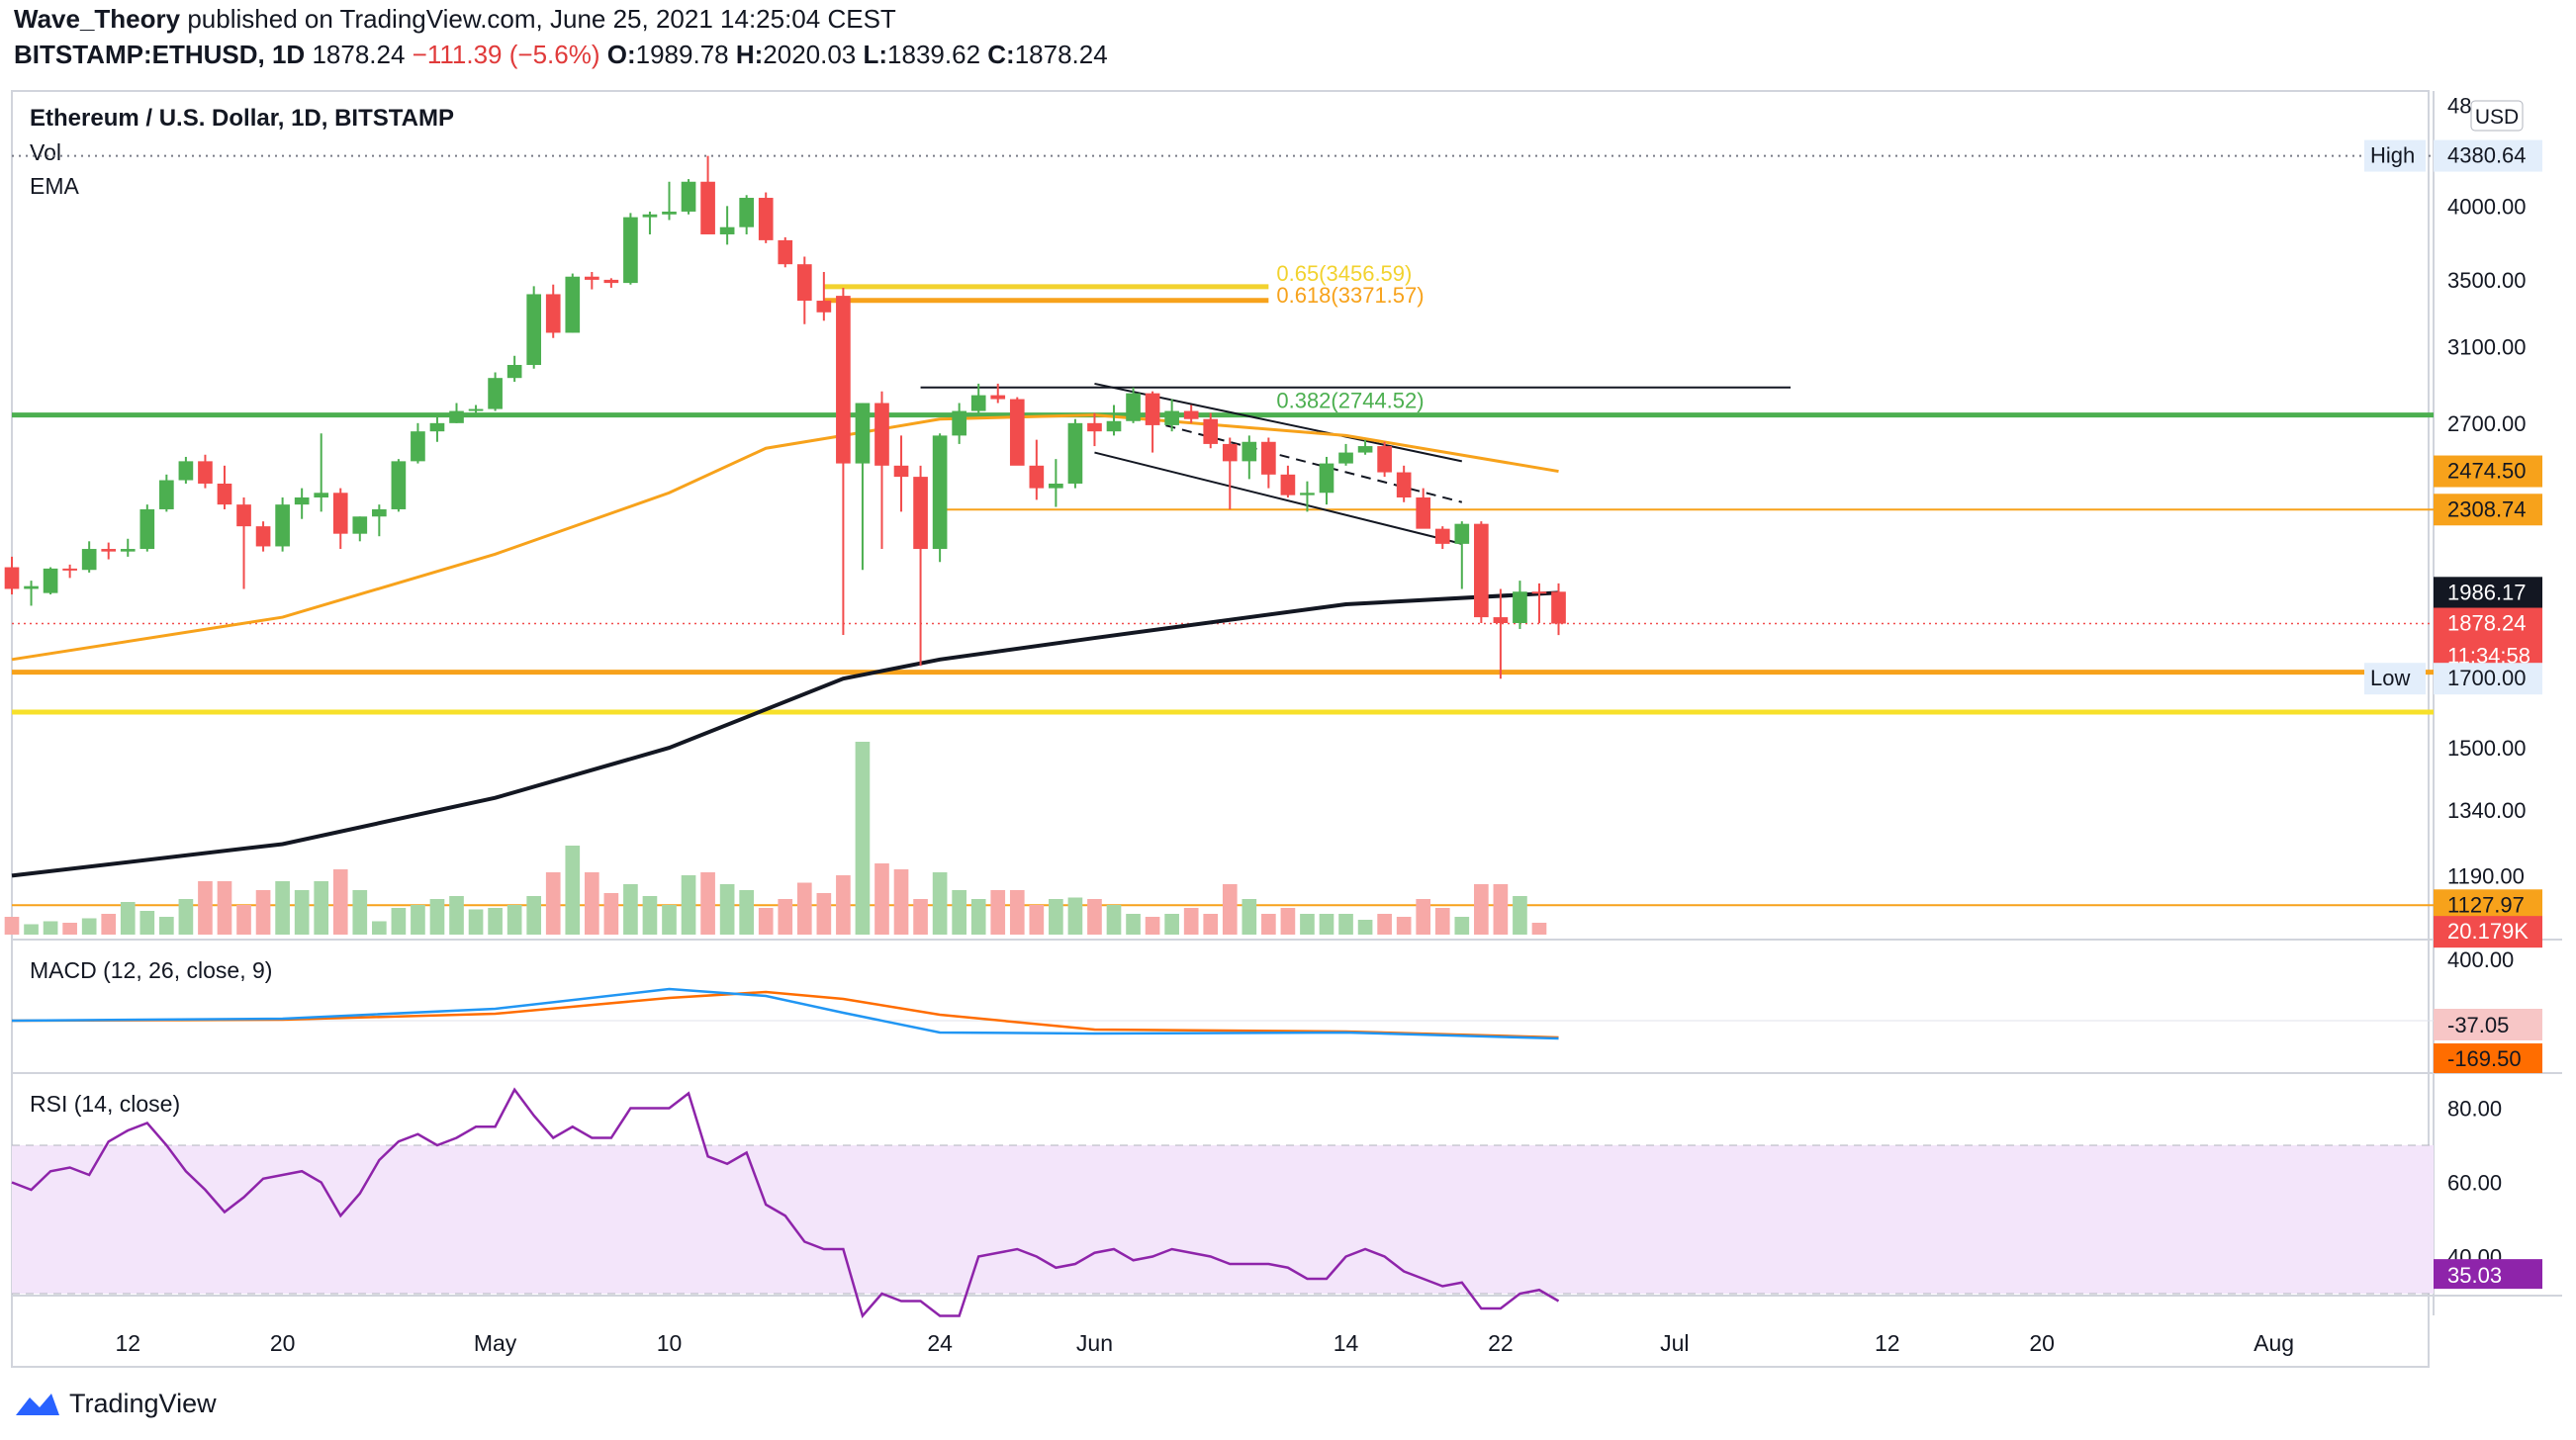 Image resolution: width=2576 pixels, height=1440 pixels. What do you see at coordinates (682, 54) in the screenshot?
I see `open-value: 1989.78` at bounding box center [682, 54].